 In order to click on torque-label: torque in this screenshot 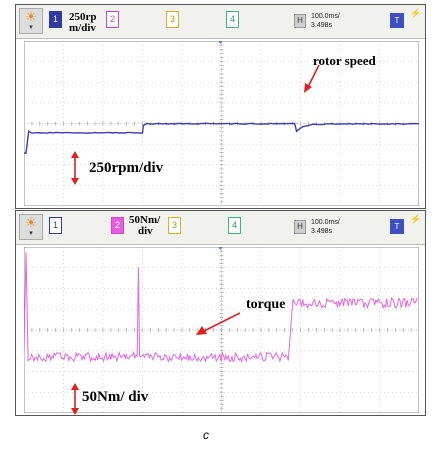, I will do `click(265, 305)`.